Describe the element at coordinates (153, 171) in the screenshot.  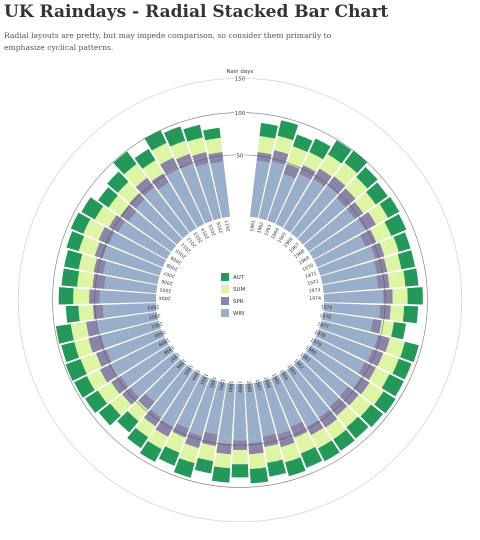
I see `bar-segment-sum-2013` at that location.